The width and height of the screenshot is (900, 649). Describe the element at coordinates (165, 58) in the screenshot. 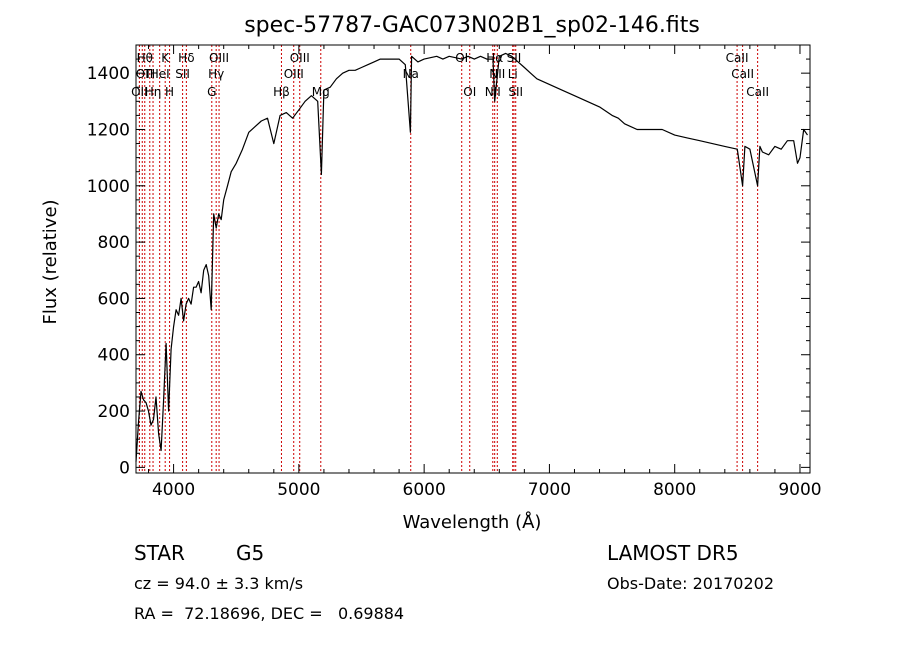

I see `spectral-line-label: K` at that location.